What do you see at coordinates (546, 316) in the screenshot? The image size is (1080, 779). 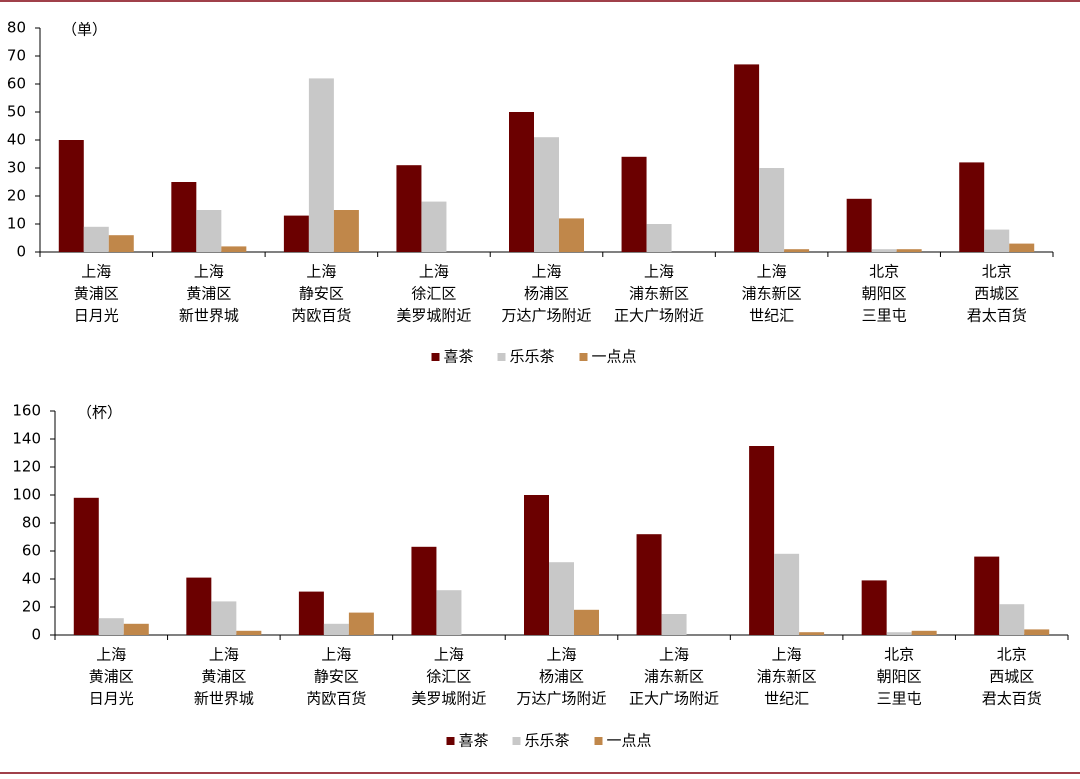 I see `x-tick-label: 万达广场附近` at bounding box center [546, 316].